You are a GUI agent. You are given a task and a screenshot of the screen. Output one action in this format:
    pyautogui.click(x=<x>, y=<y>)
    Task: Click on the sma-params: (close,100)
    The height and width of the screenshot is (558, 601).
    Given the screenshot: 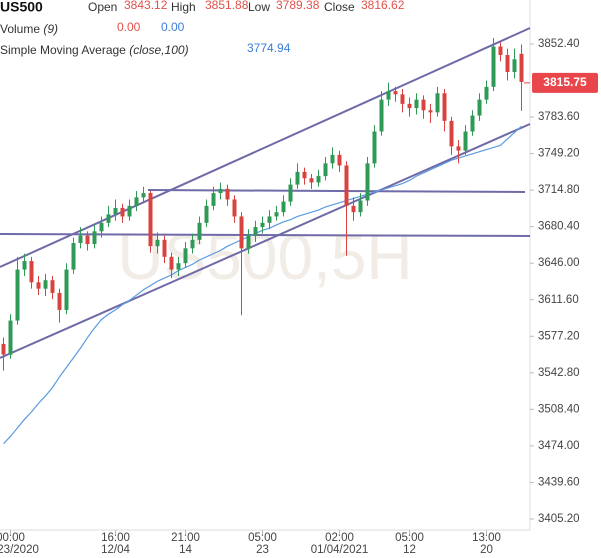 What is the action you would take?
    pyautogui.click(x=158, y=50)
    